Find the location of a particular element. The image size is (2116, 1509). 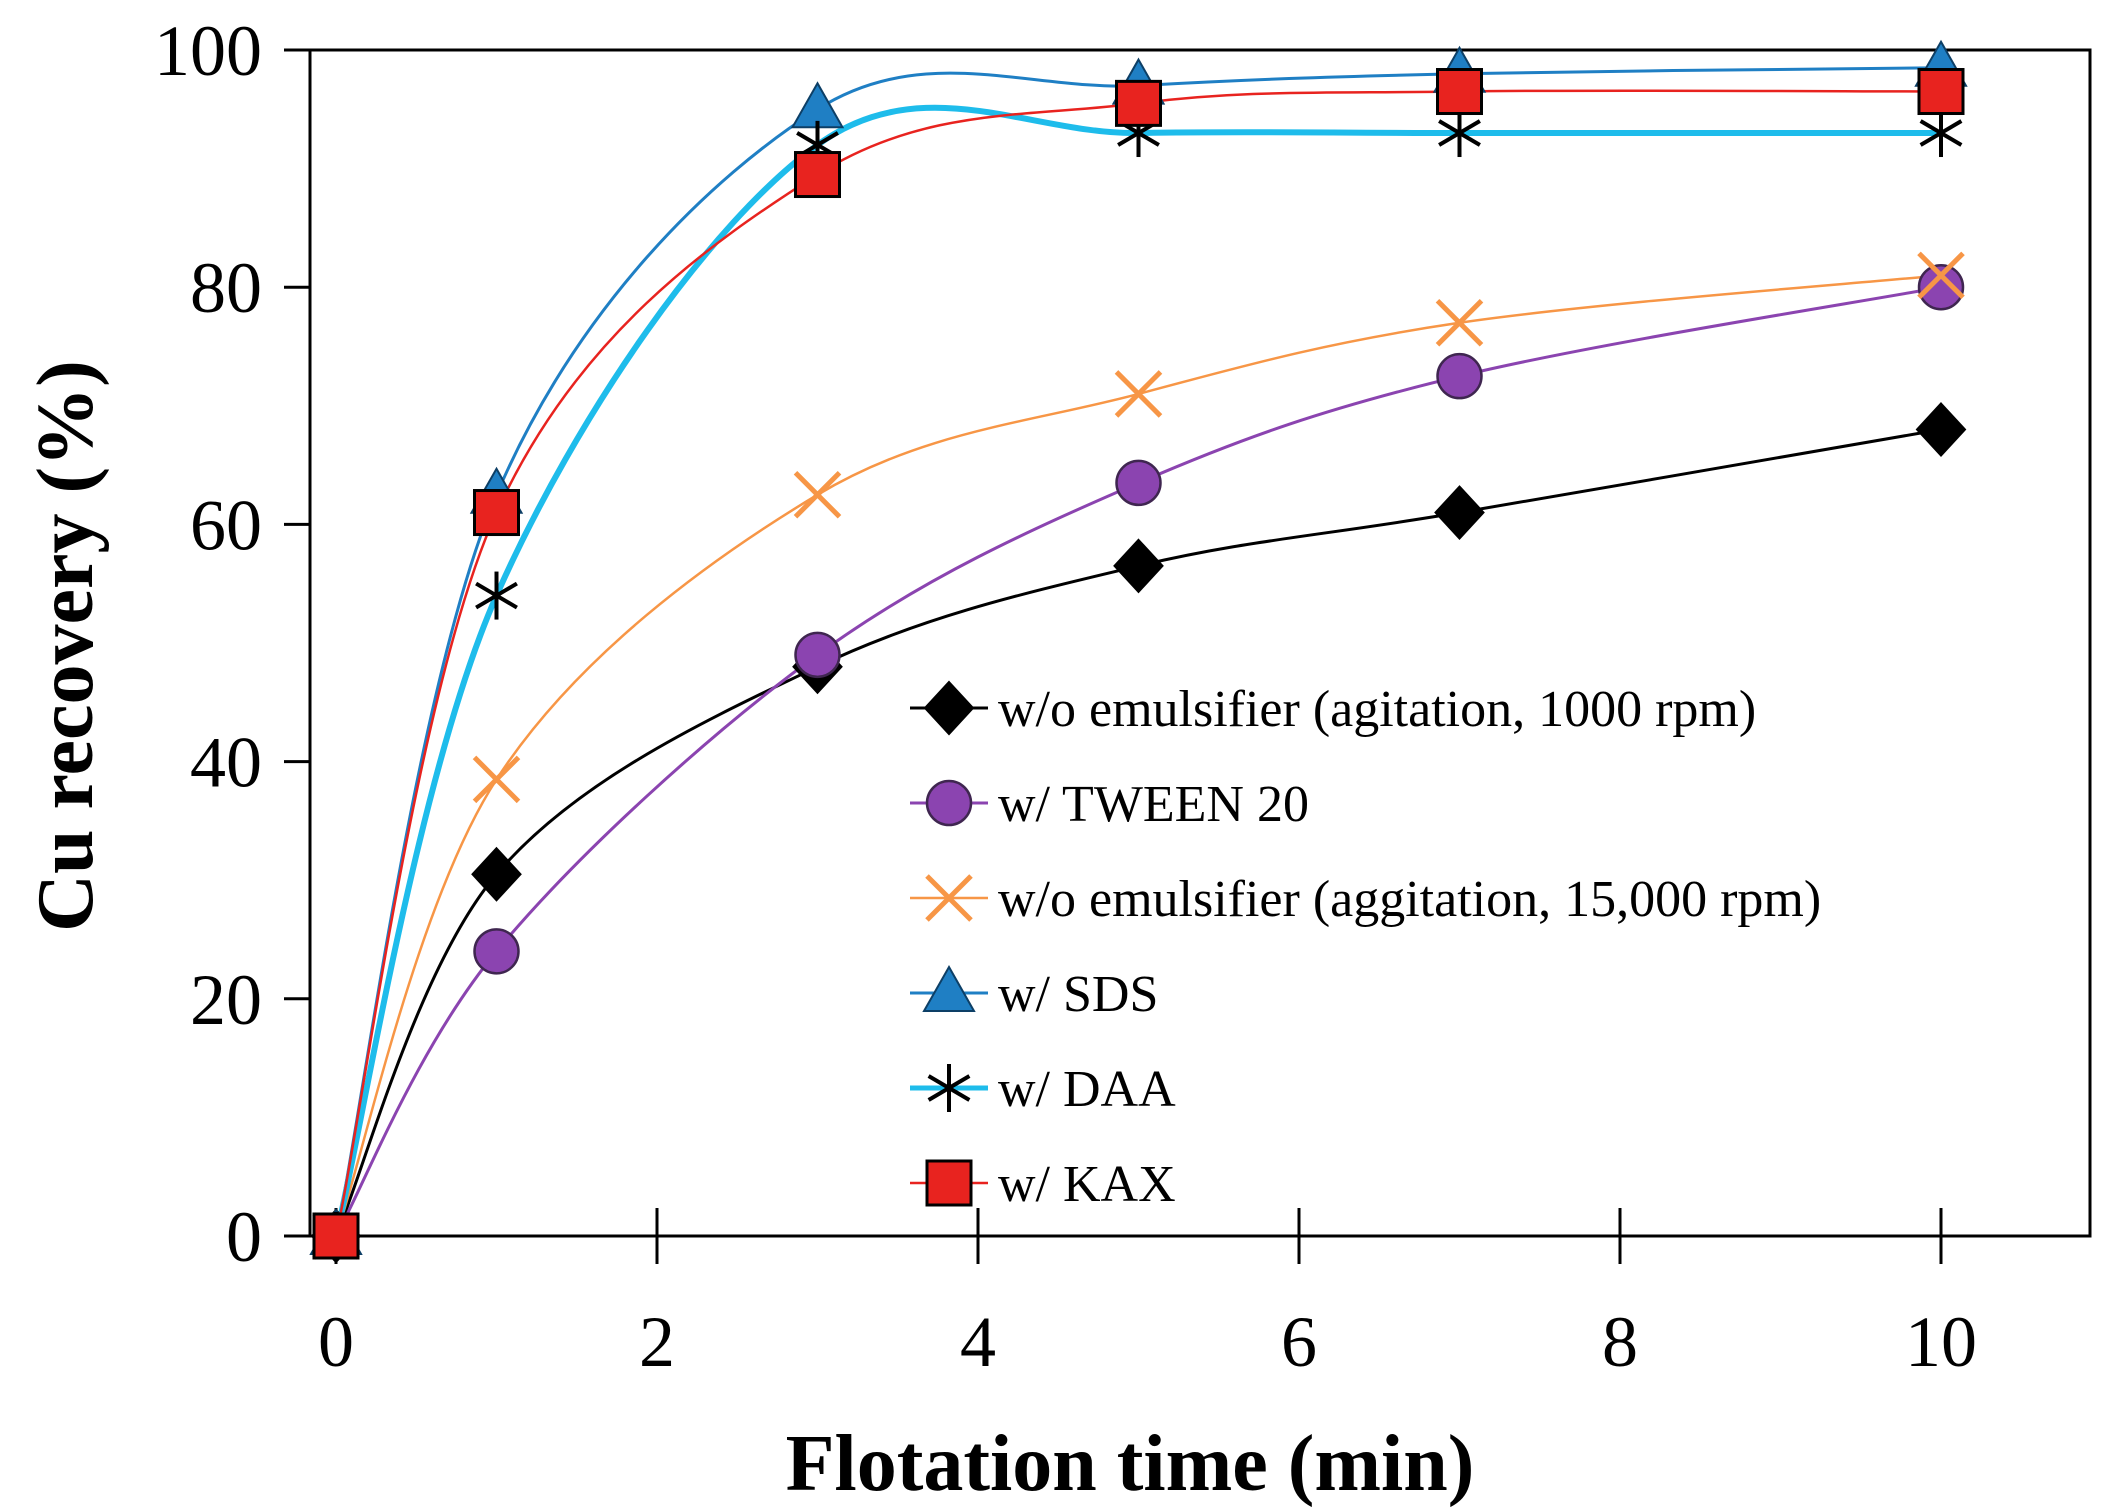

y-axis-title: Cu recovery (%) is located at coordinates (66, 646).